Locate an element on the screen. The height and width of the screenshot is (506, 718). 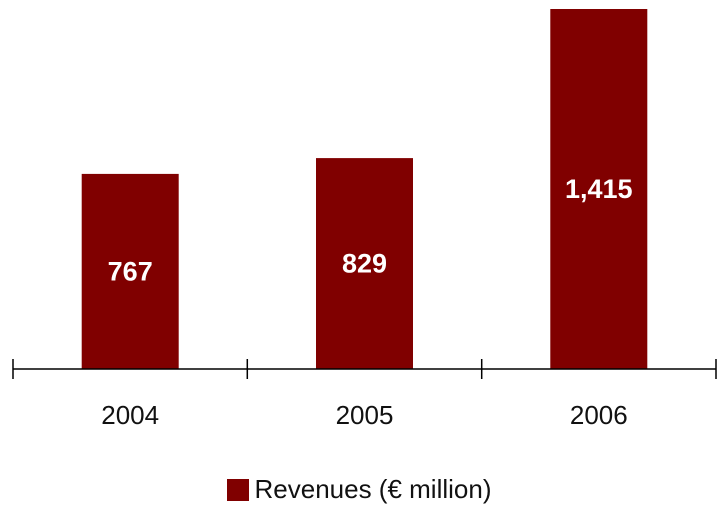
bar-value-label-2005: 829 is located at coordinates (364, 264).